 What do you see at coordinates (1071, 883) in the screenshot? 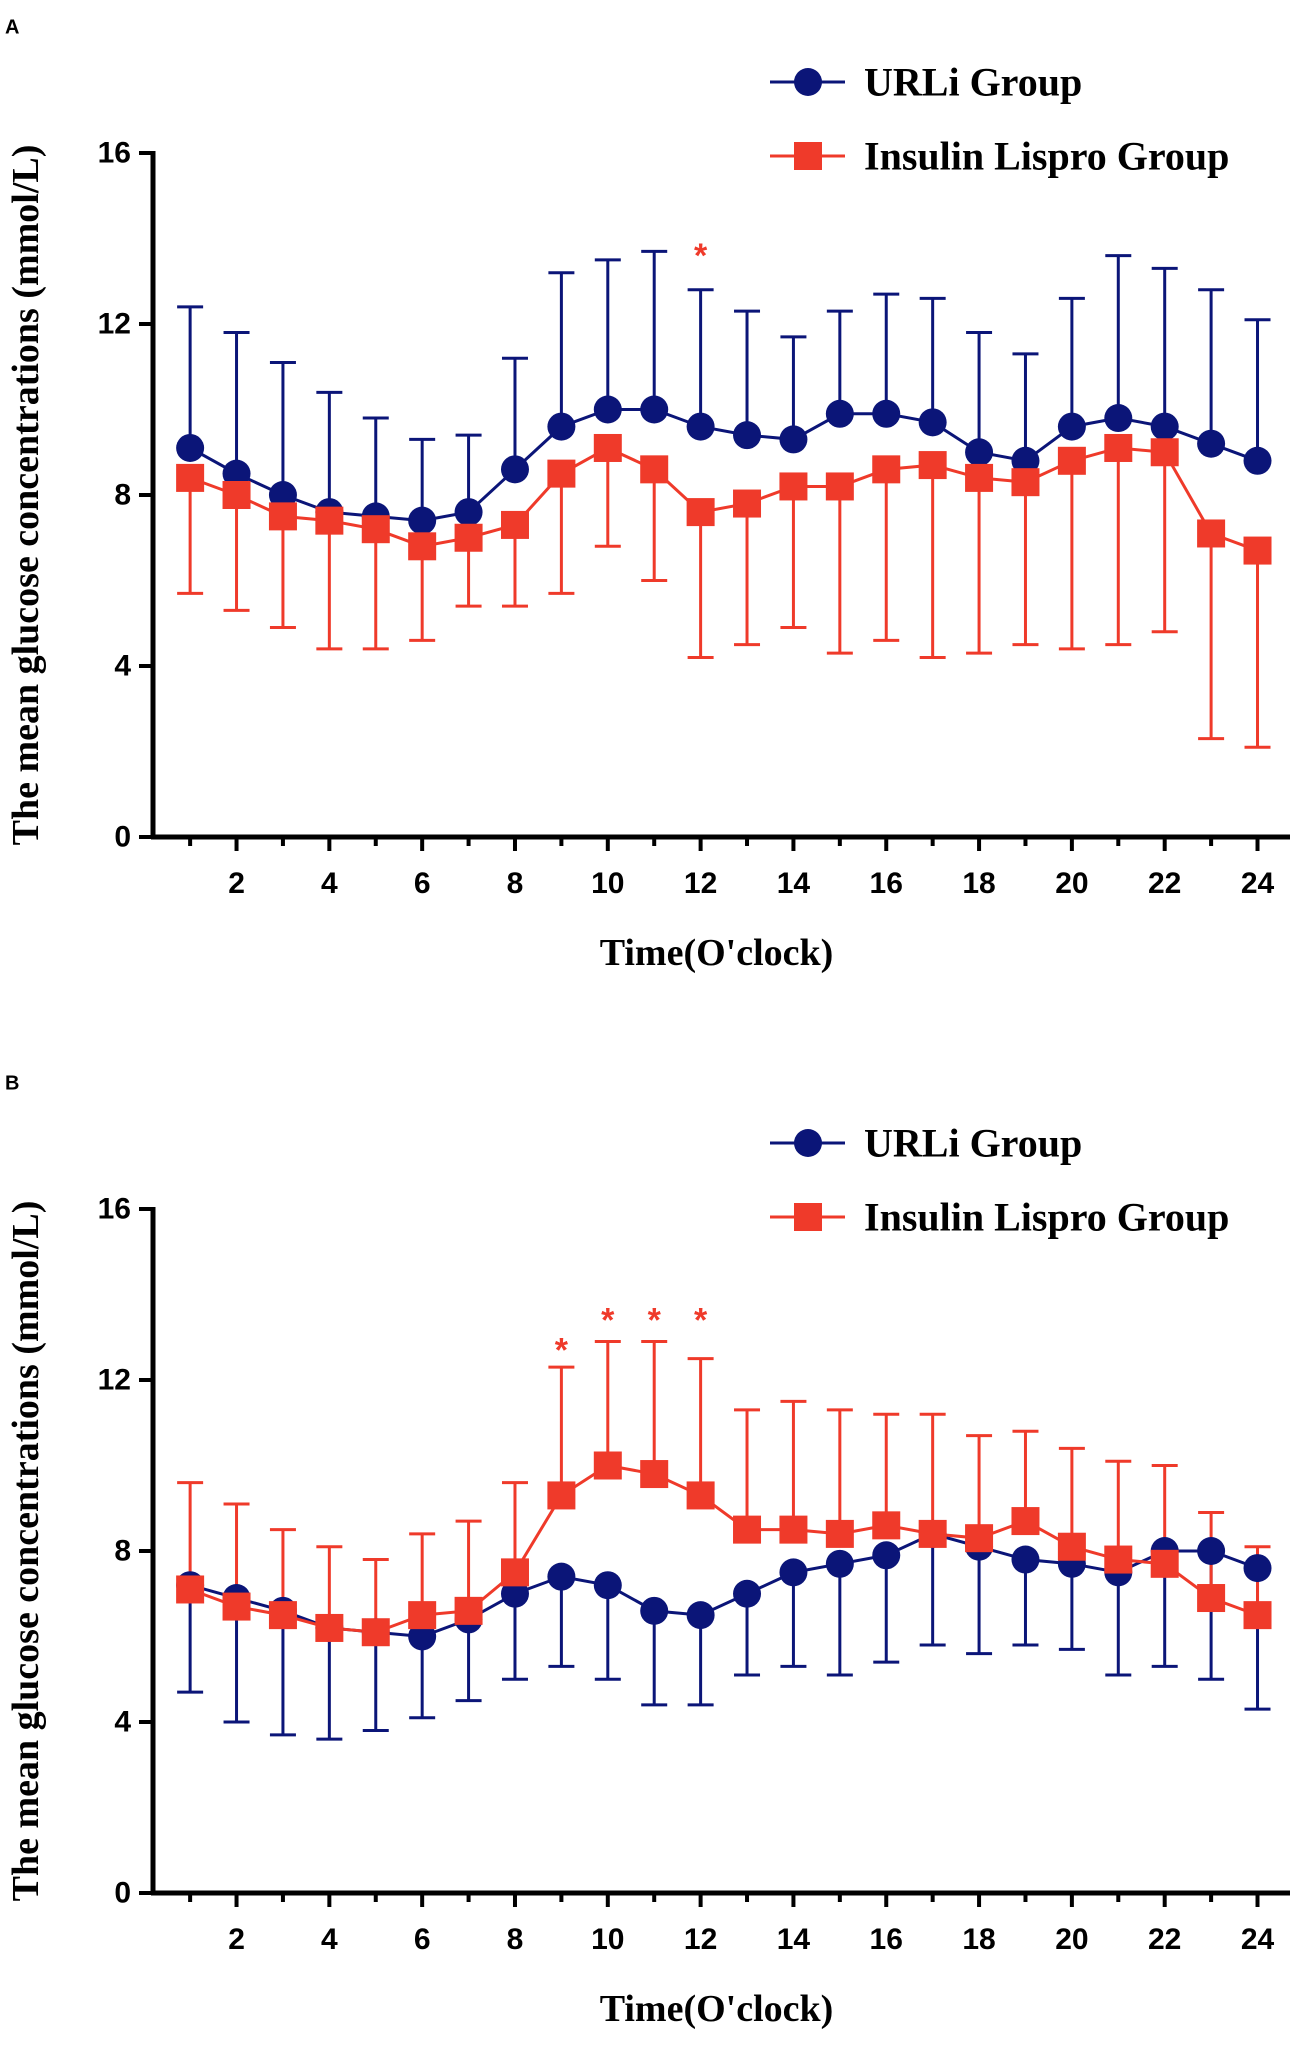
I see `x-tick-label: 20` at bounding box center [1071, 883].